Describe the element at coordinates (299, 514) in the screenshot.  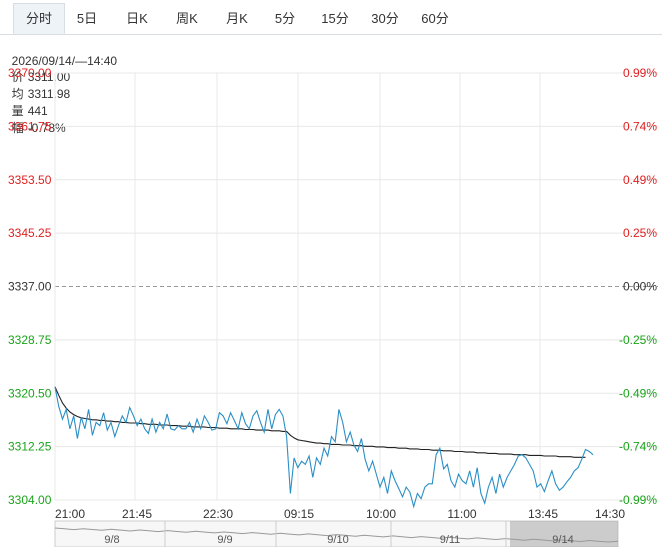
I see `x-tick-label: 09:15` at that location.